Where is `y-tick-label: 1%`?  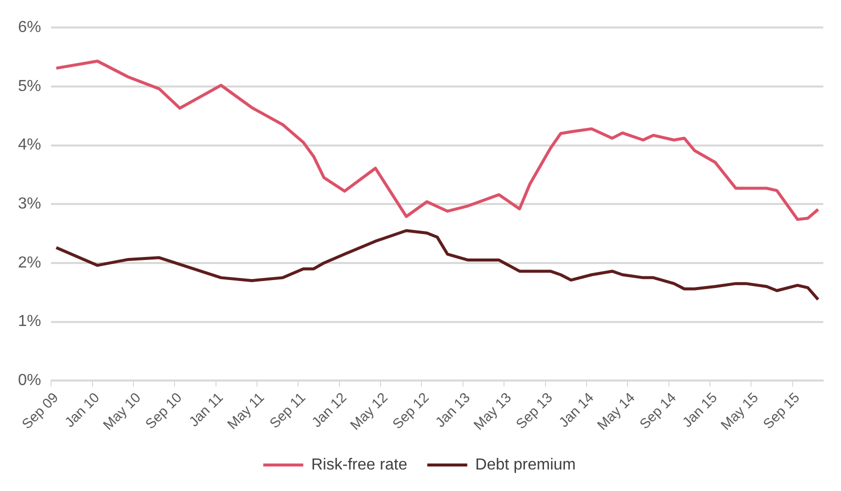
y-tick-label: 1% is located at coordinates (30, 321).